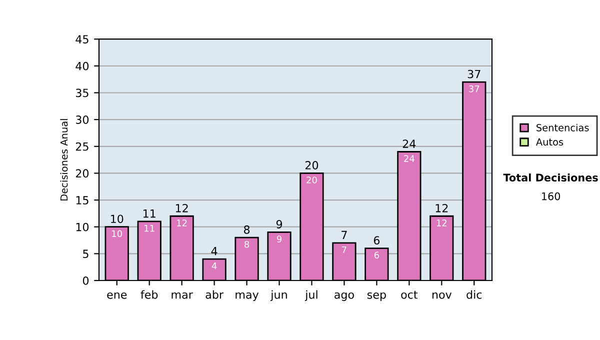 The width and height of the screenshot is (600, 340). I want to click on total-label: 6, so click(377, 240).